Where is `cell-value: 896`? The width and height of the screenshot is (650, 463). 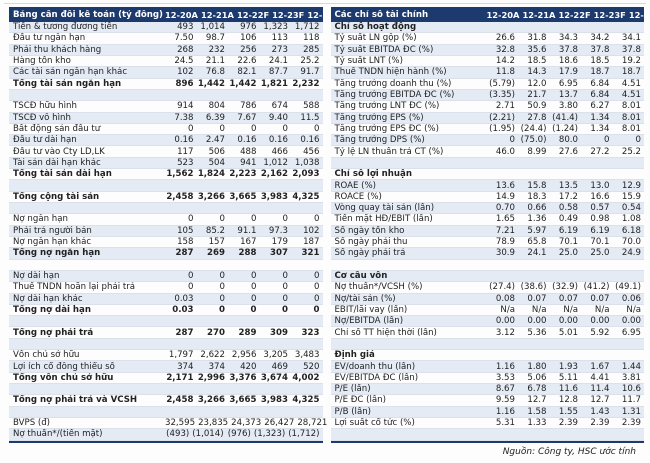 cell-value: 896 is located at coordinates (184, 83).